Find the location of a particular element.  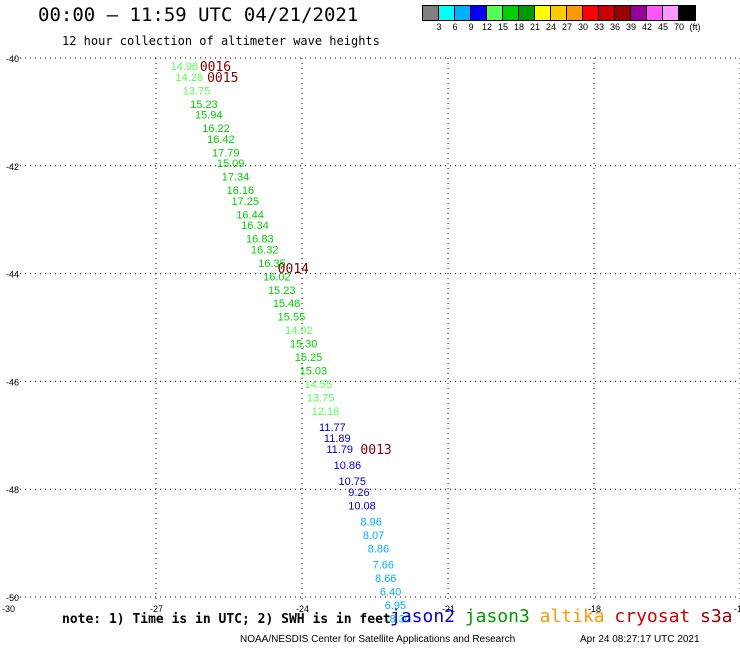

wave-height-value: 14.26 is located at coordinates (189, 78).